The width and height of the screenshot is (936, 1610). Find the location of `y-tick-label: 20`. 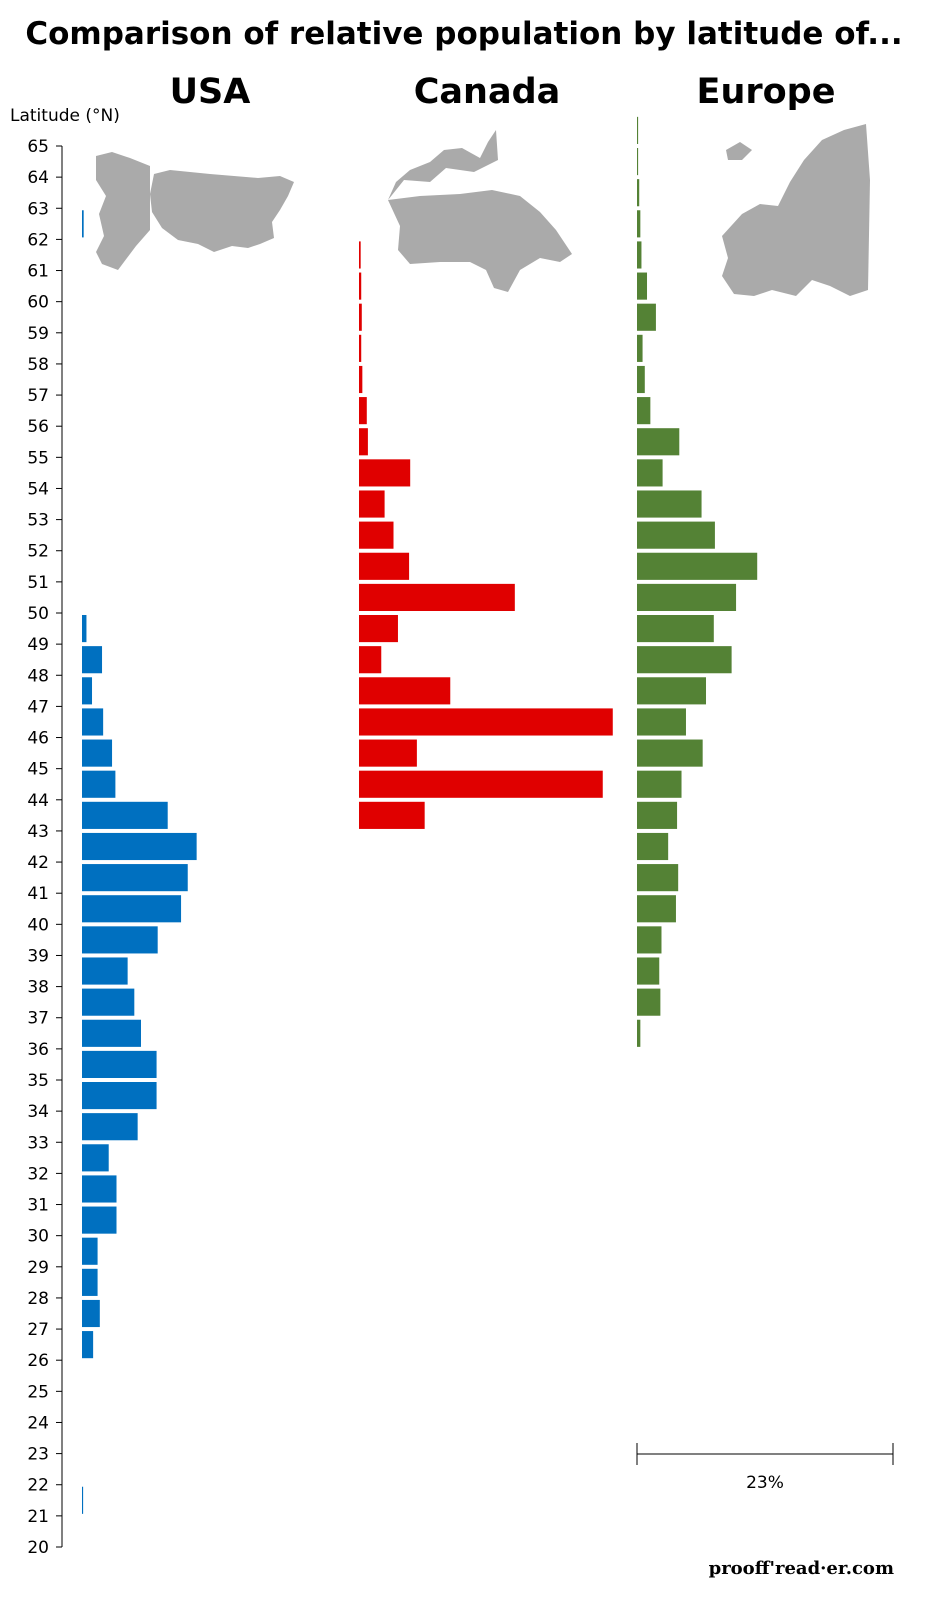

y-tick-label: 20 is located at coordinates (38, 1548).